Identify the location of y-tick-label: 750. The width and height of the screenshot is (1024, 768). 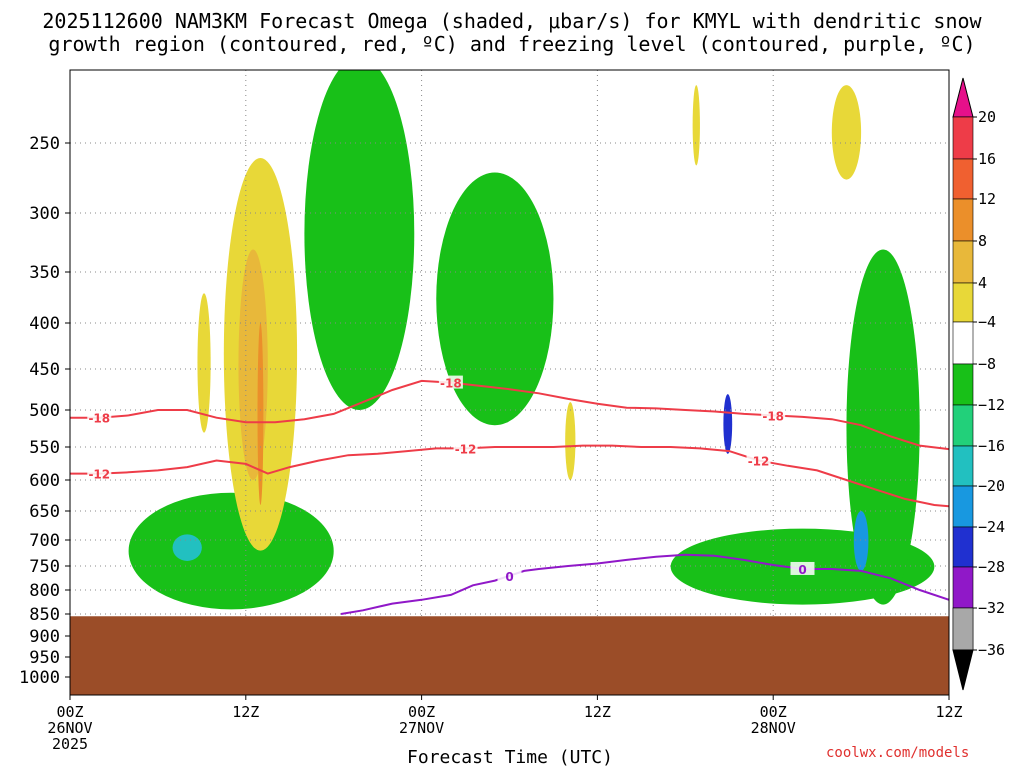
(44, 567).